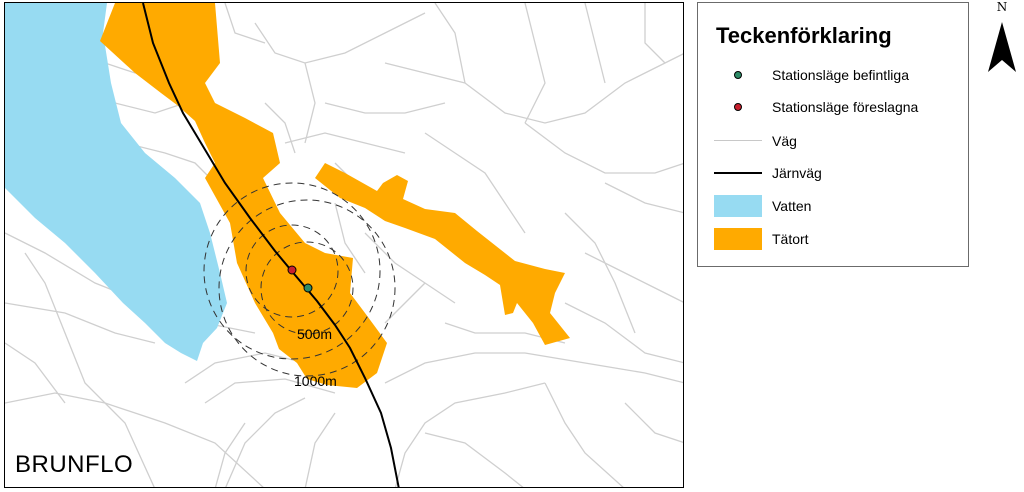 The width and height of the screenshot is (1024, 492). I want to click on legend-label: Stationsläge befintliga, so click(840, 75).